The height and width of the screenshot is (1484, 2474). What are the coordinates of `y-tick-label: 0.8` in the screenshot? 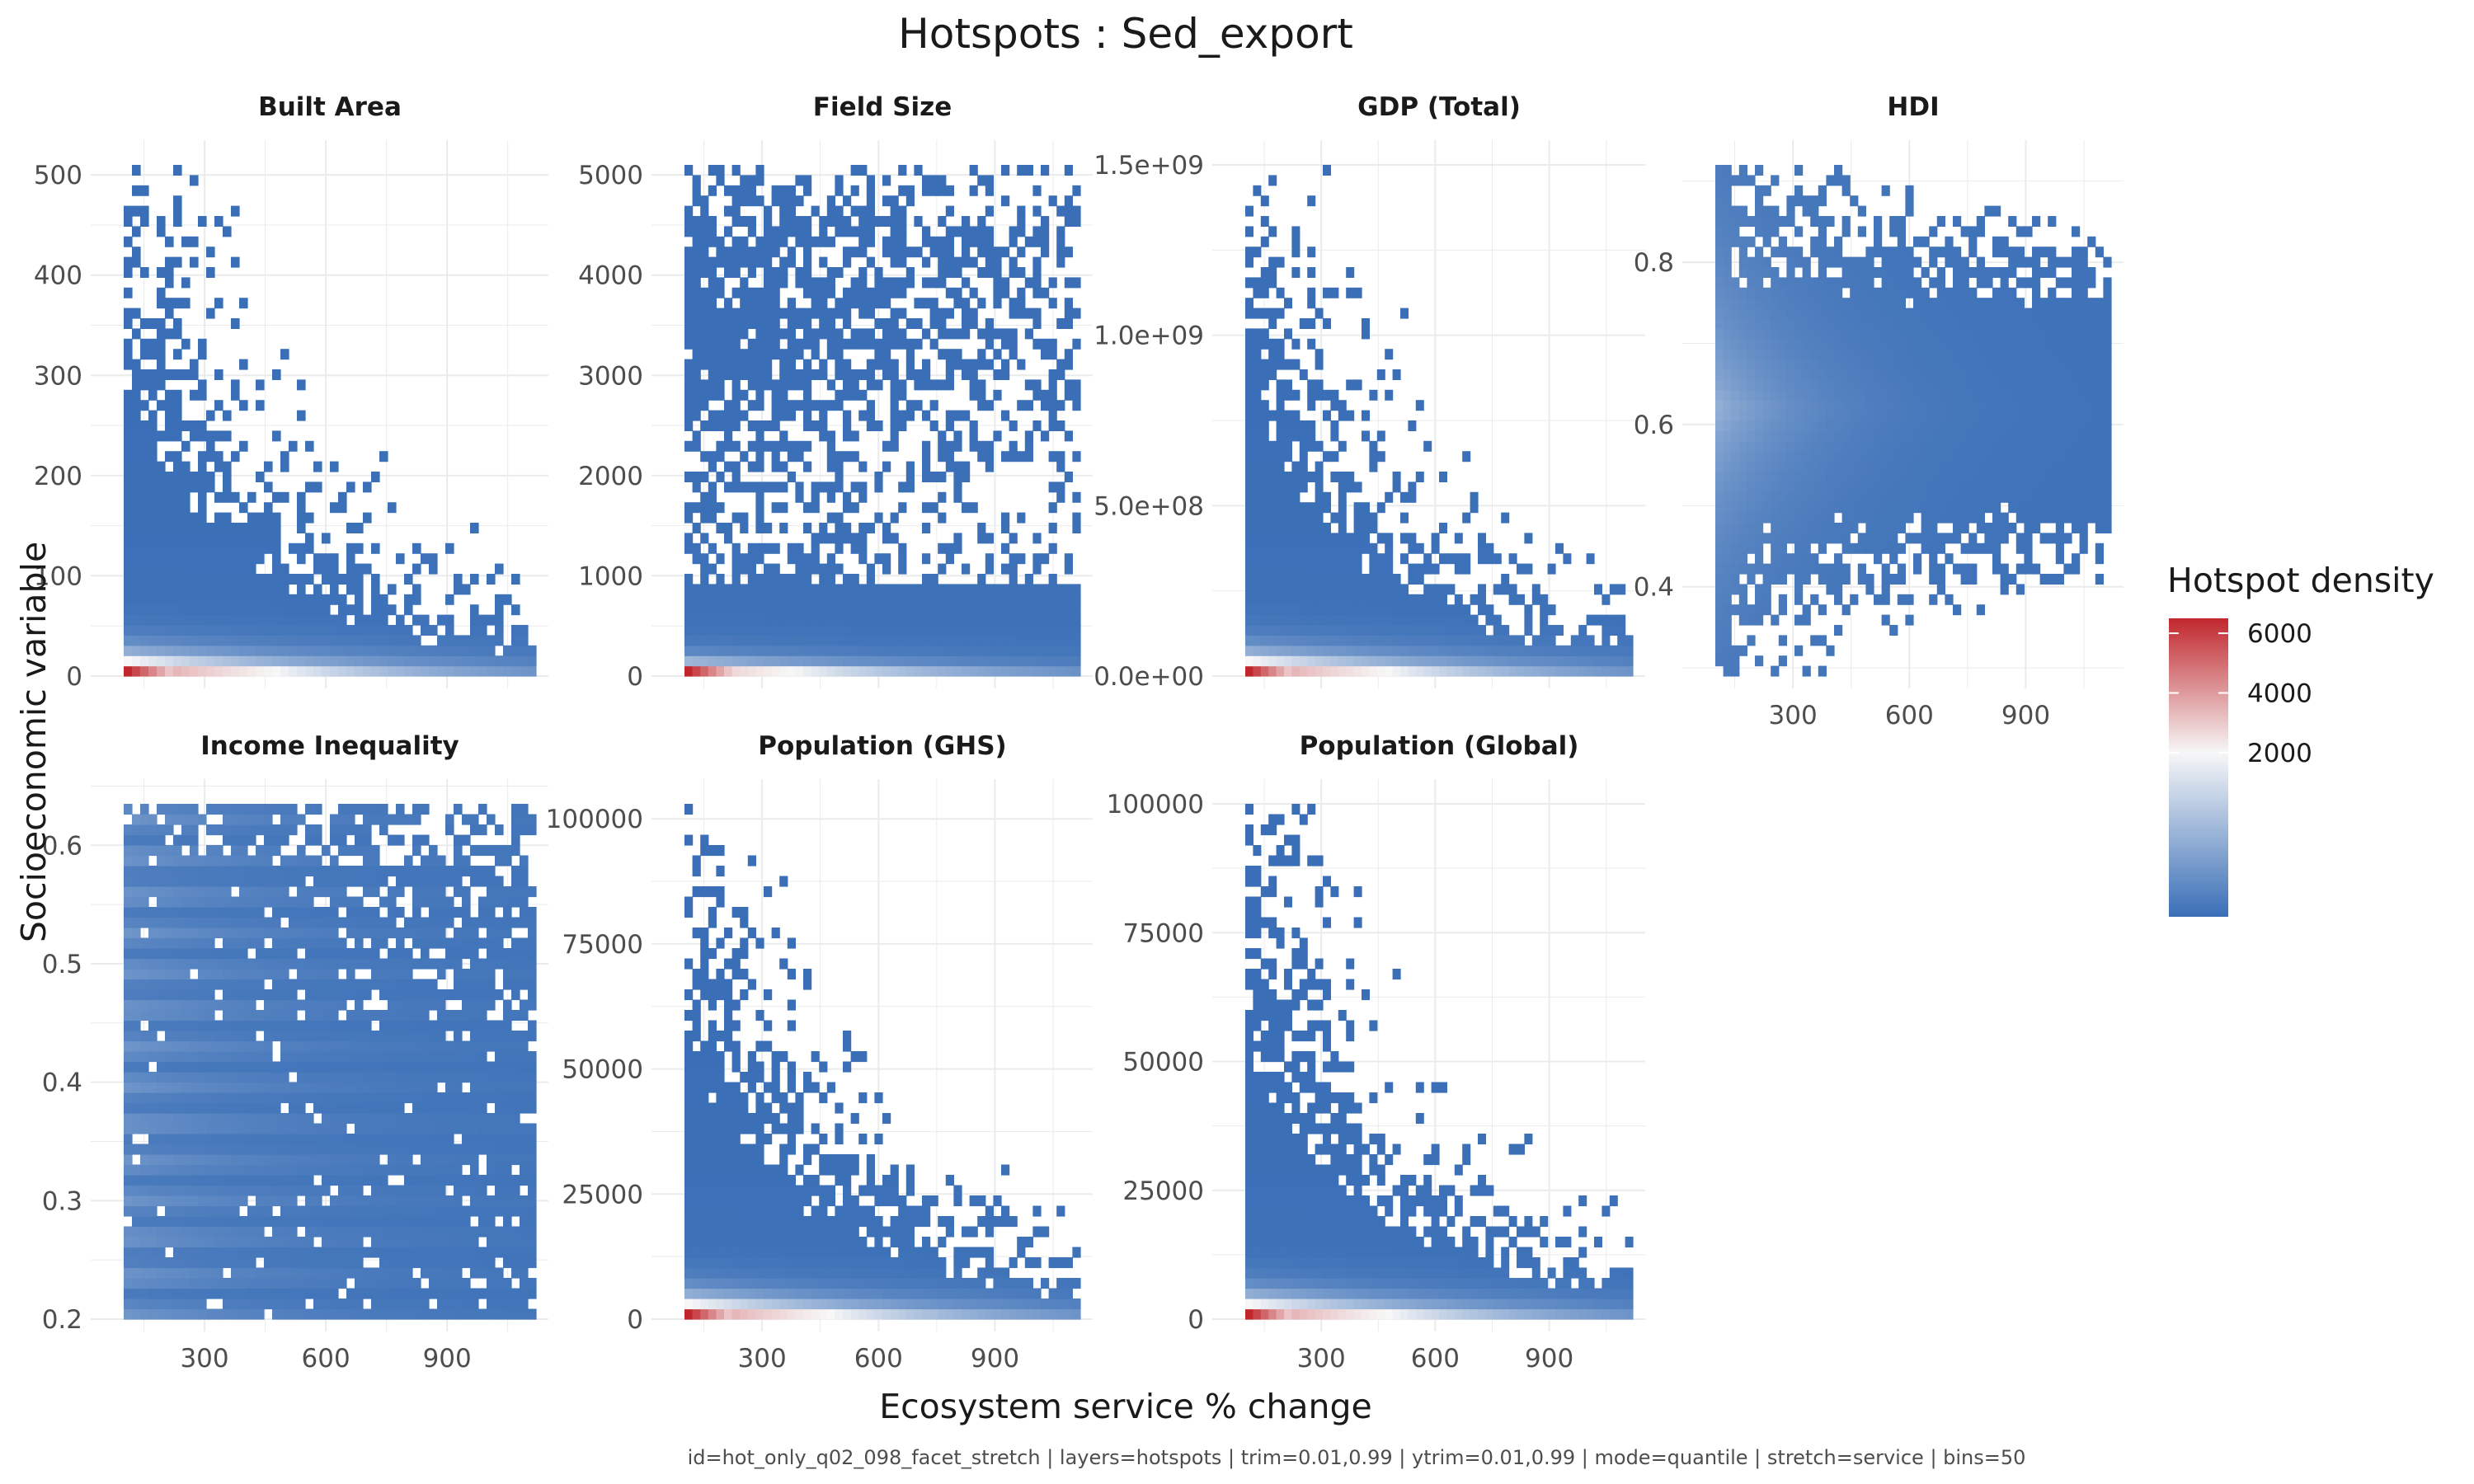 It's located at (1654, 263).